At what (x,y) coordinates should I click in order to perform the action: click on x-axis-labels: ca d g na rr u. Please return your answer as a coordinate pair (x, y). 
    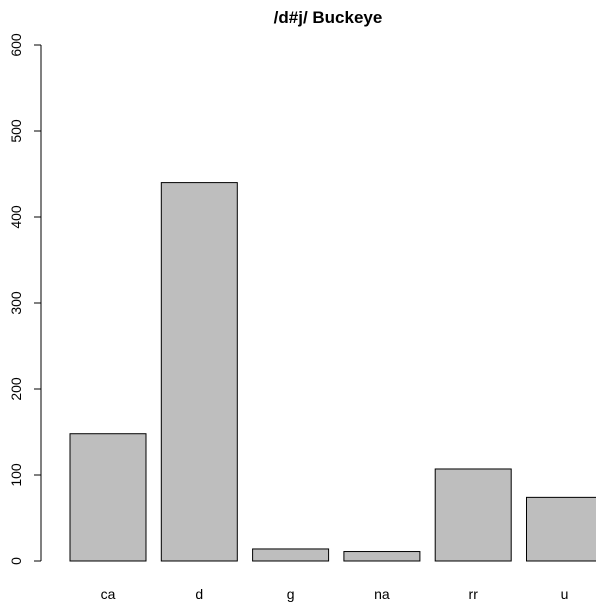
    Looking at the image, I should click on (335, 594).